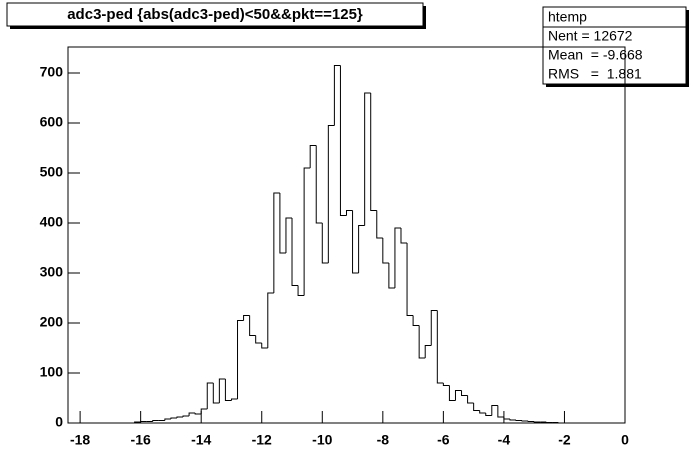 Image resolution: width=696 pixels, height=472 pixels. I want to click on stats-mean: Mean = -9.668, so click(595, 55).